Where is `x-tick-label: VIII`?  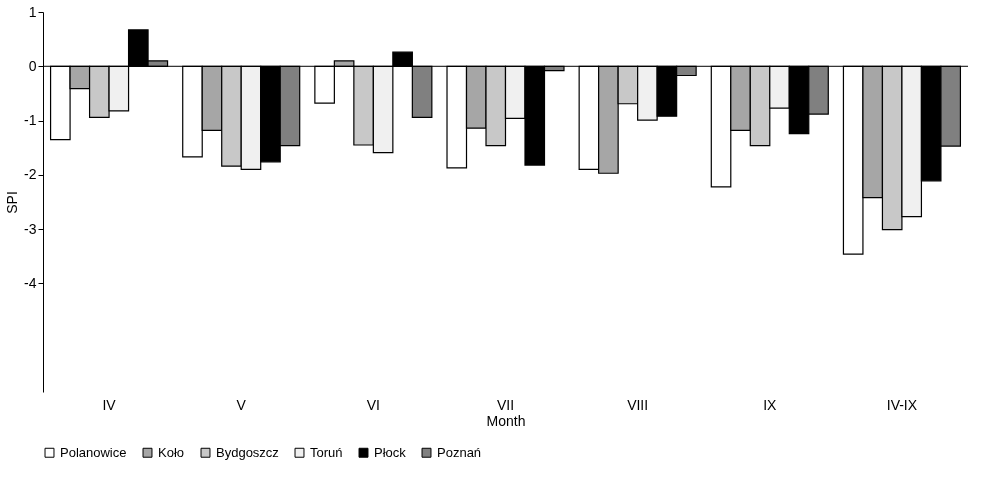
x-tick-label: VIII is located at coordinates (638, 404).